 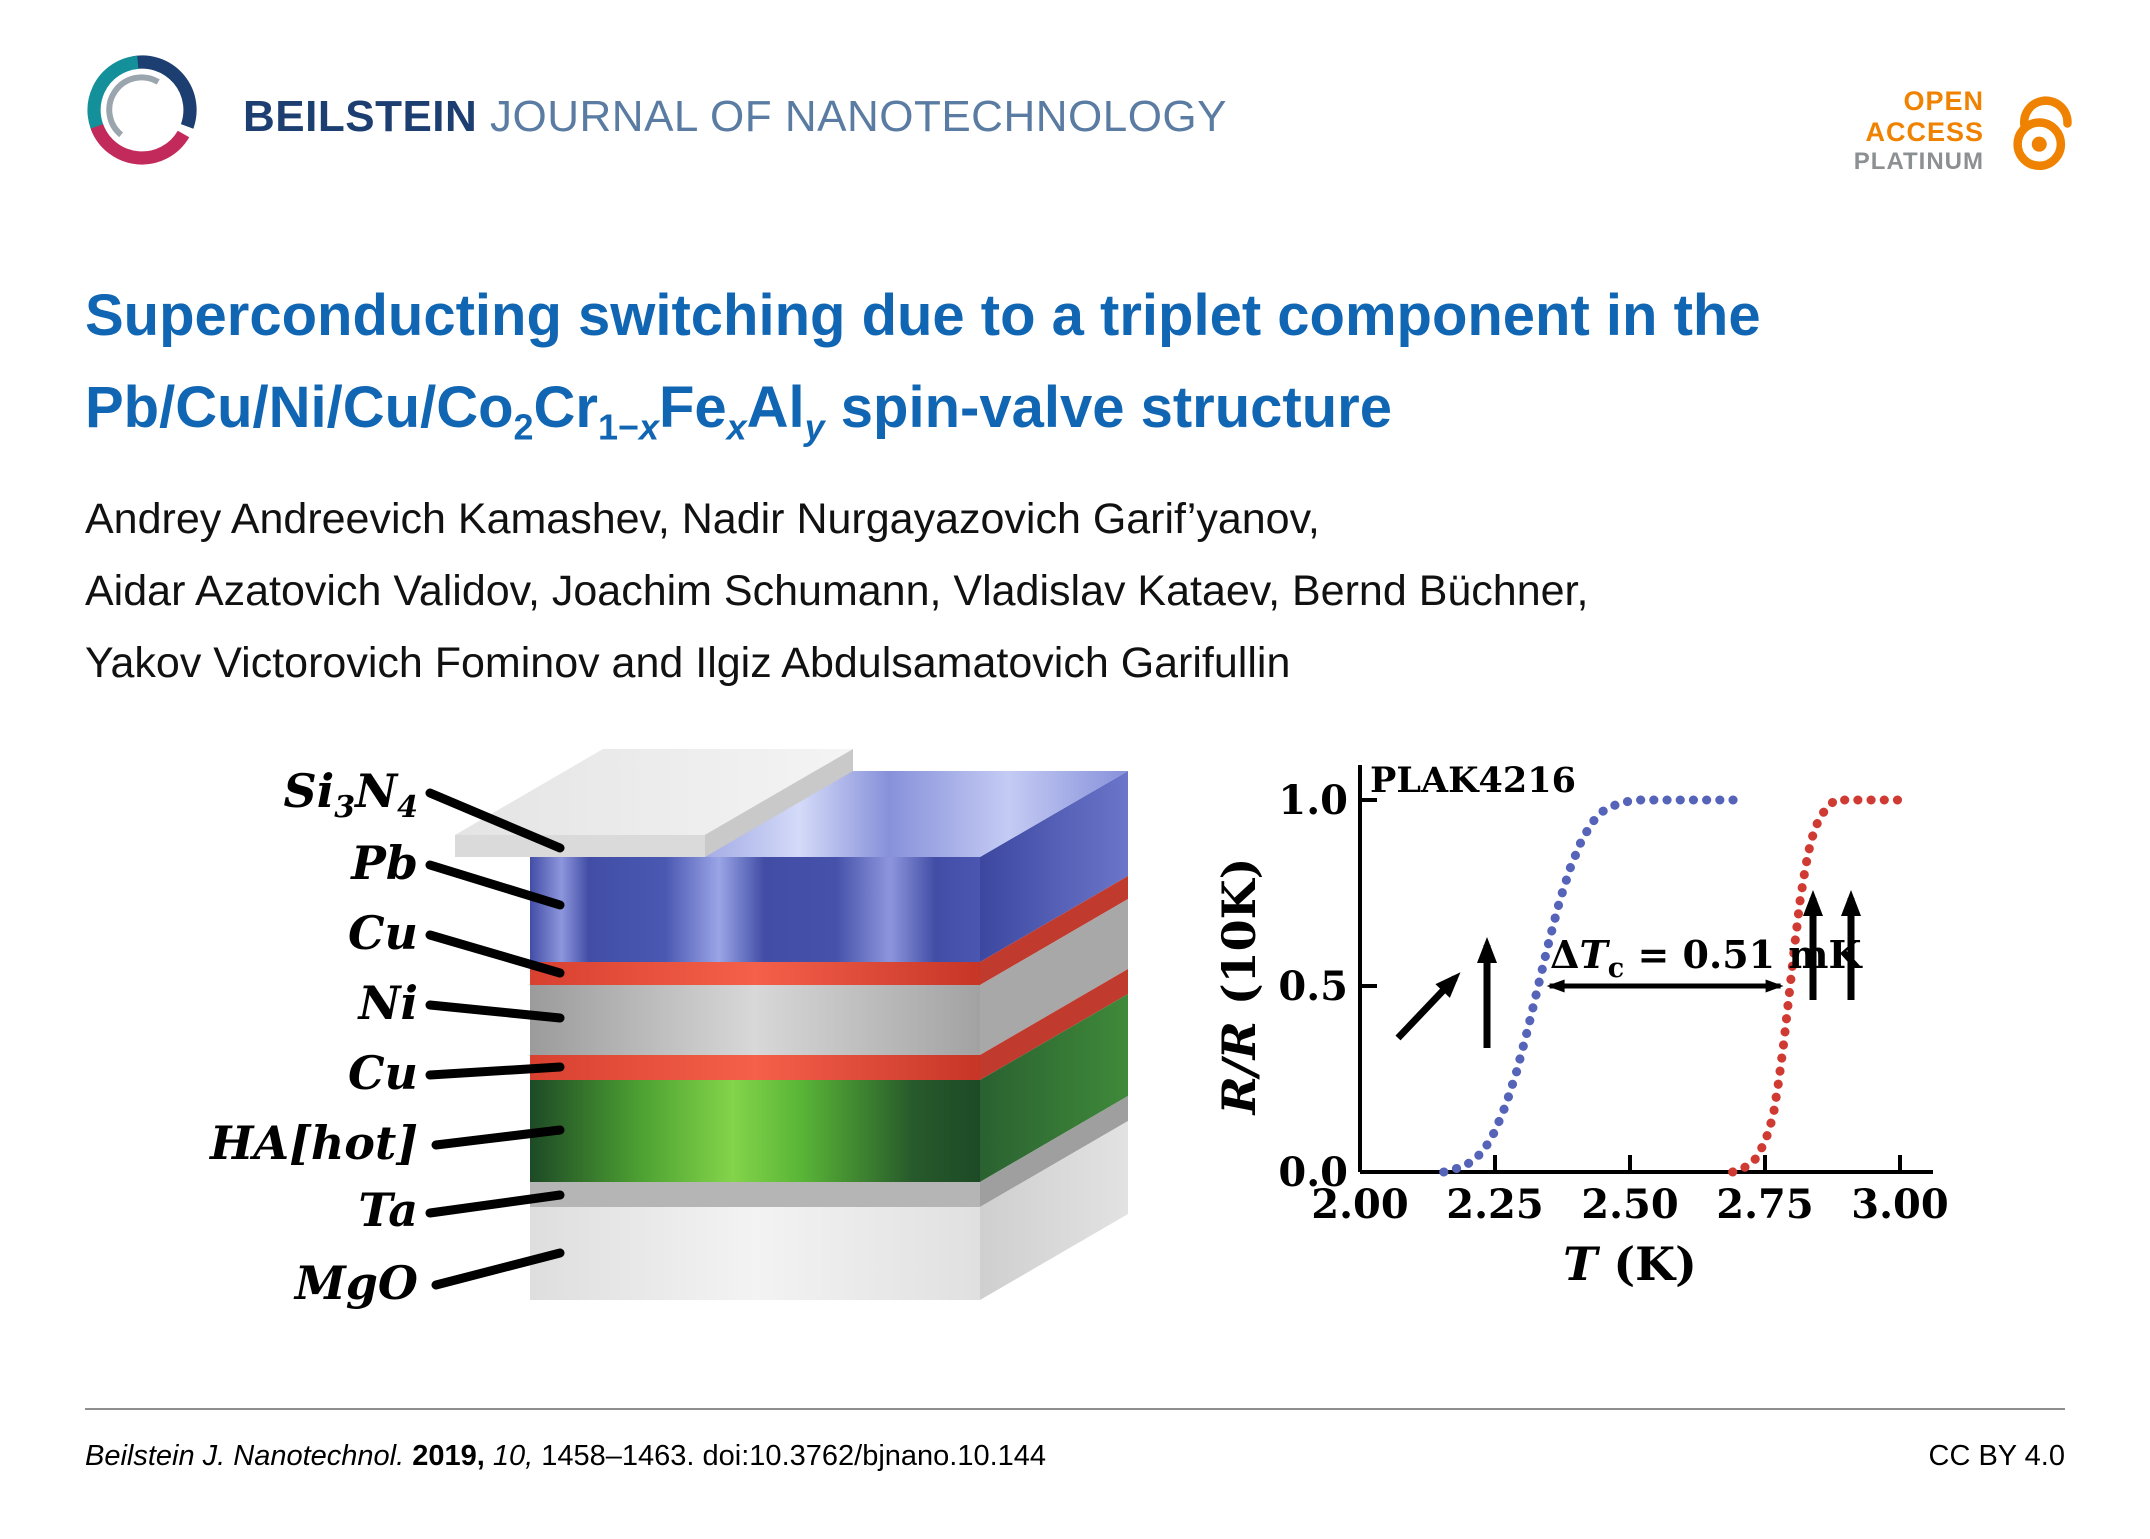 I want to click on layer-ni-front, so click(x=755, y=1020).